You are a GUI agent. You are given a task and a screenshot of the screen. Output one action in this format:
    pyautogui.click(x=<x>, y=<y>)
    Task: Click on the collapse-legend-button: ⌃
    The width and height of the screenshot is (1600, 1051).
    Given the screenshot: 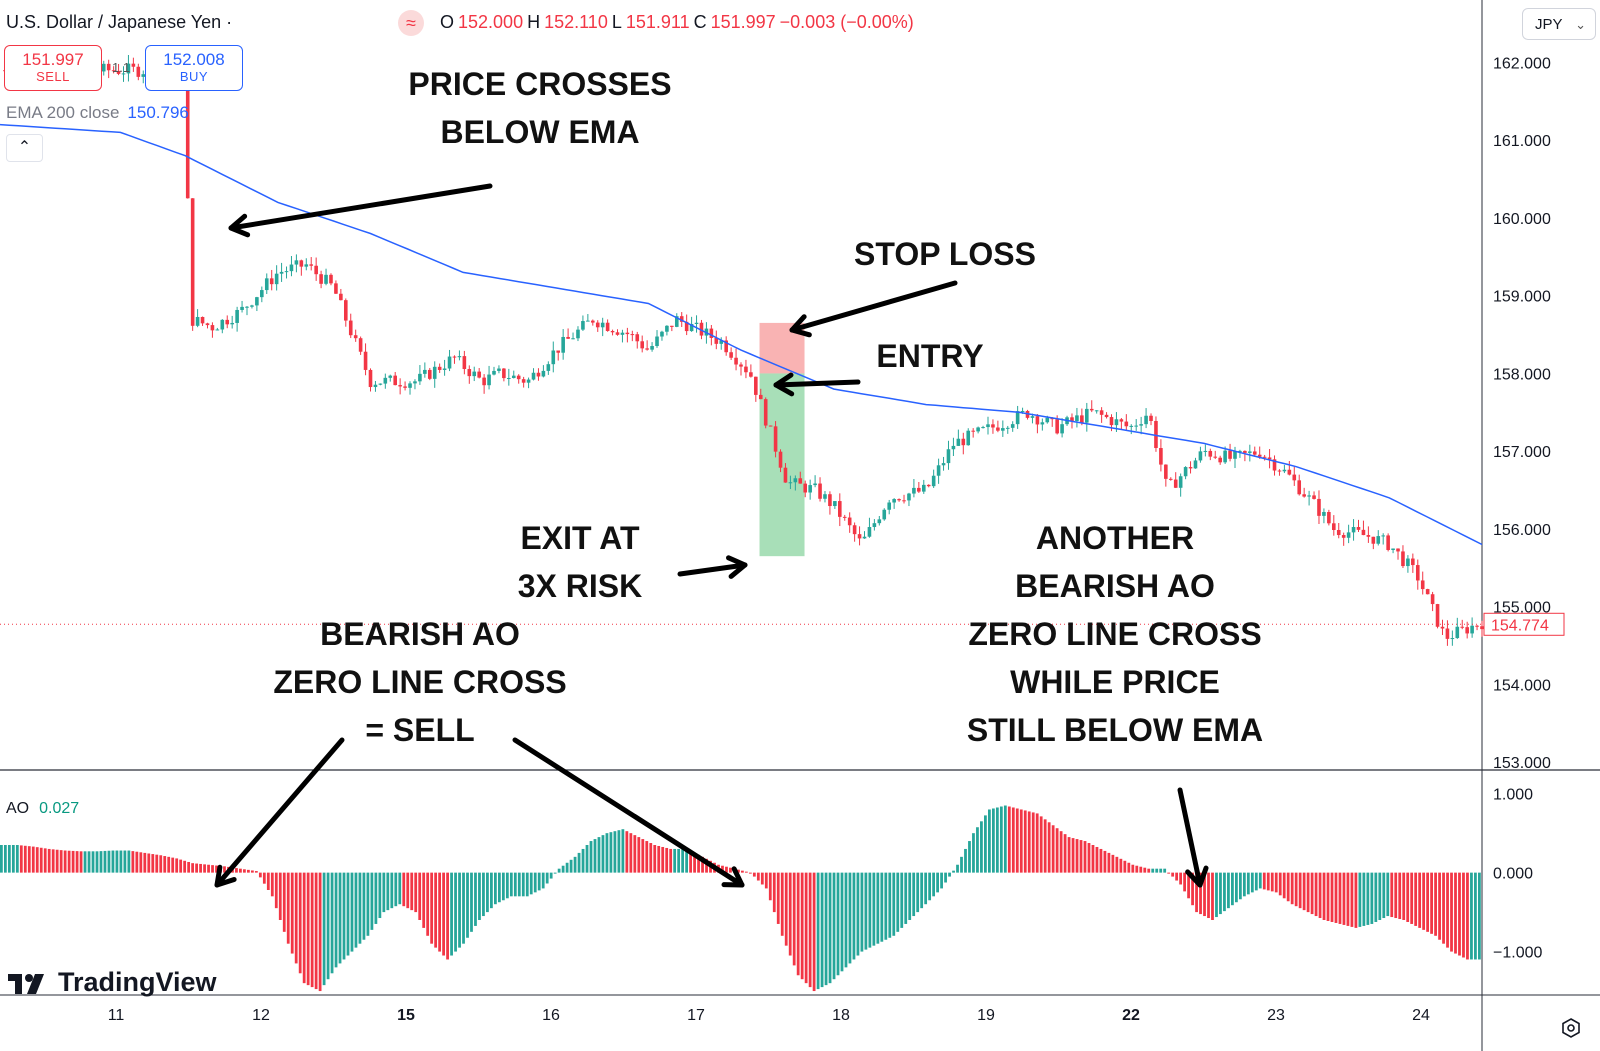 What is the action you would take?
    pyautogui.click(x=24, y=148)
    